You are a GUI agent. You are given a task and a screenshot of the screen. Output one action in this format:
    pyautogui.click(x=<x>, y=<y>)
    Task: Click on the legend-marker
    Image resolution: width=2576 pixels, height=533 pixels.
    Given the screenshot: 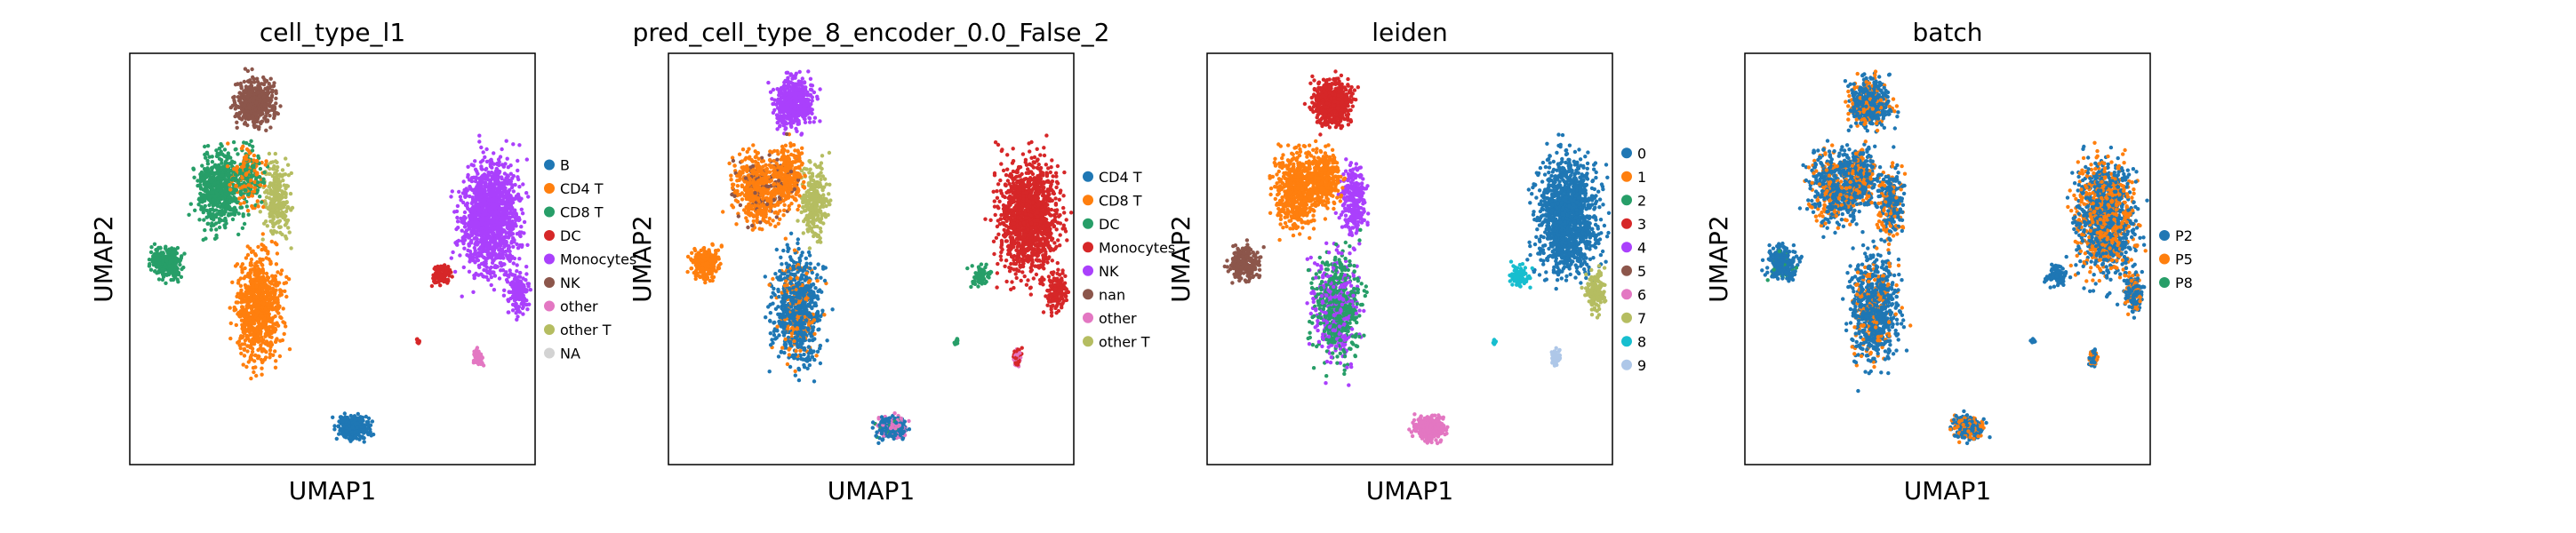 What is the action you would take?
    pyautogui.click(x=549, y=259)
    